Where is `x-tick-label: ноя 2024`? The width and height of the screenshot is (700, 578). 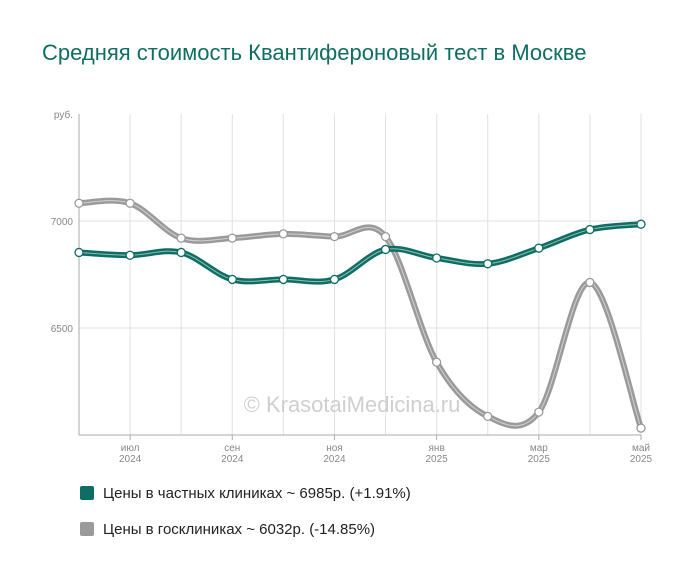 x-tick-label: ноя 2024 is located at coordinates (334, 454).